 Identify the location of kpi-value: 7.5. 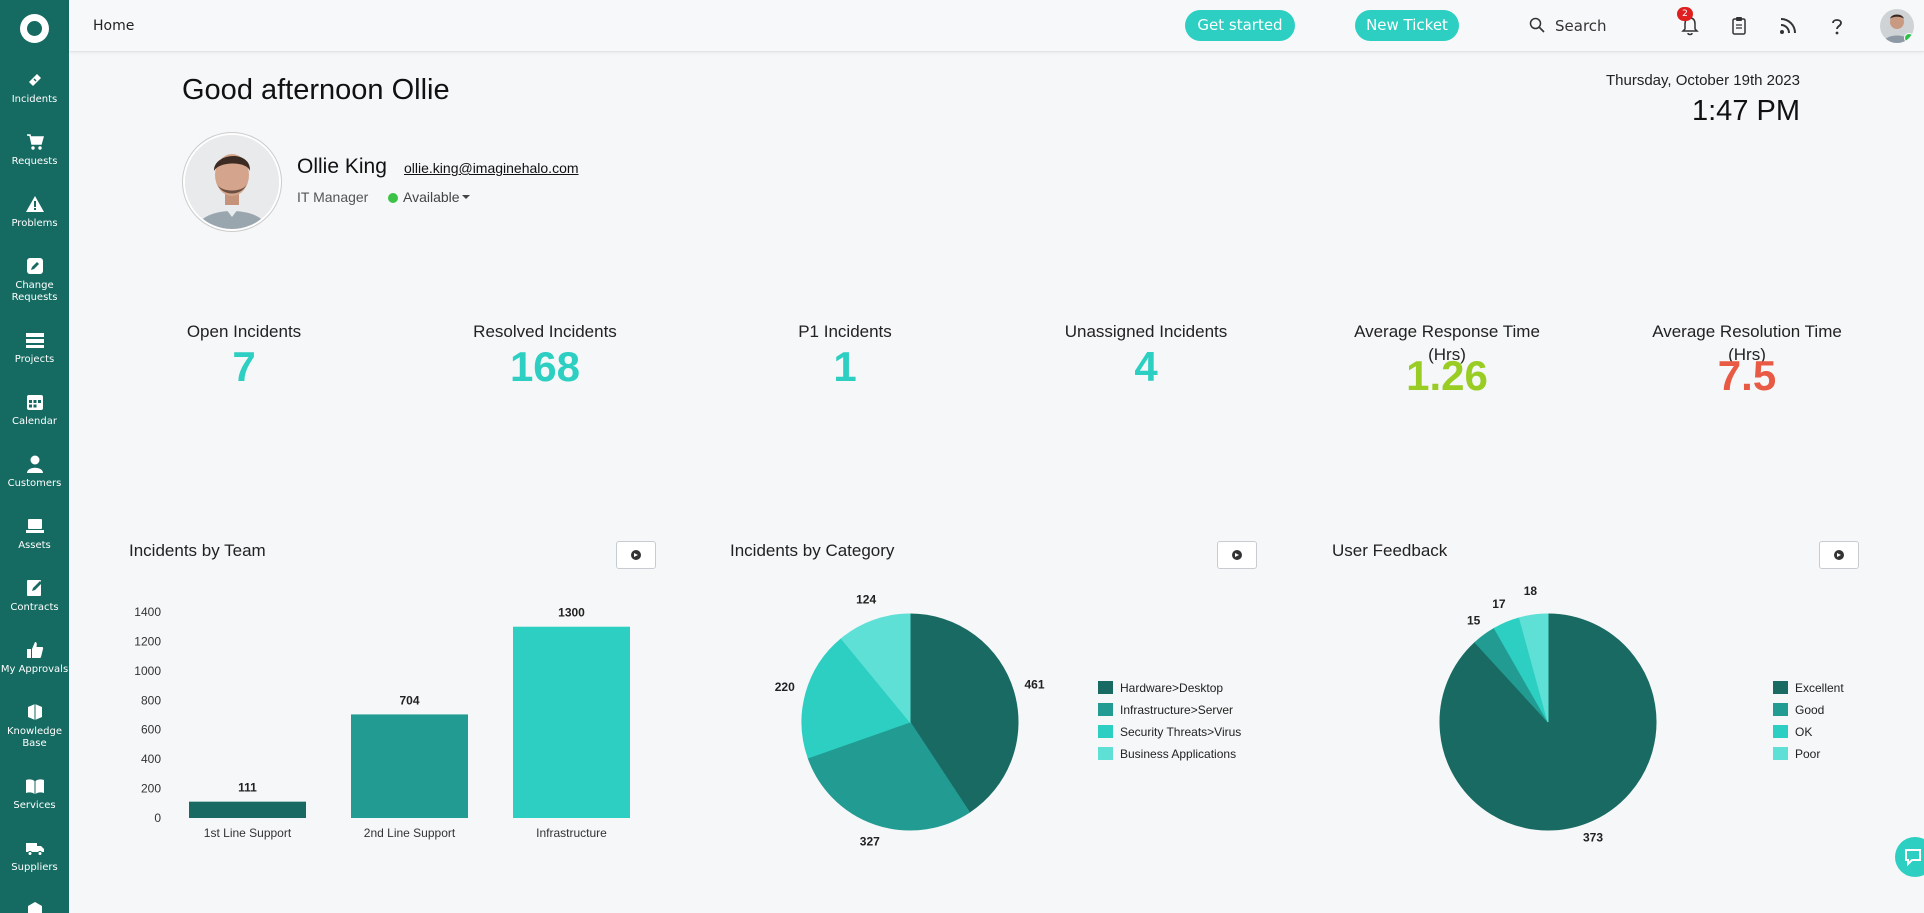
(1747, 375).